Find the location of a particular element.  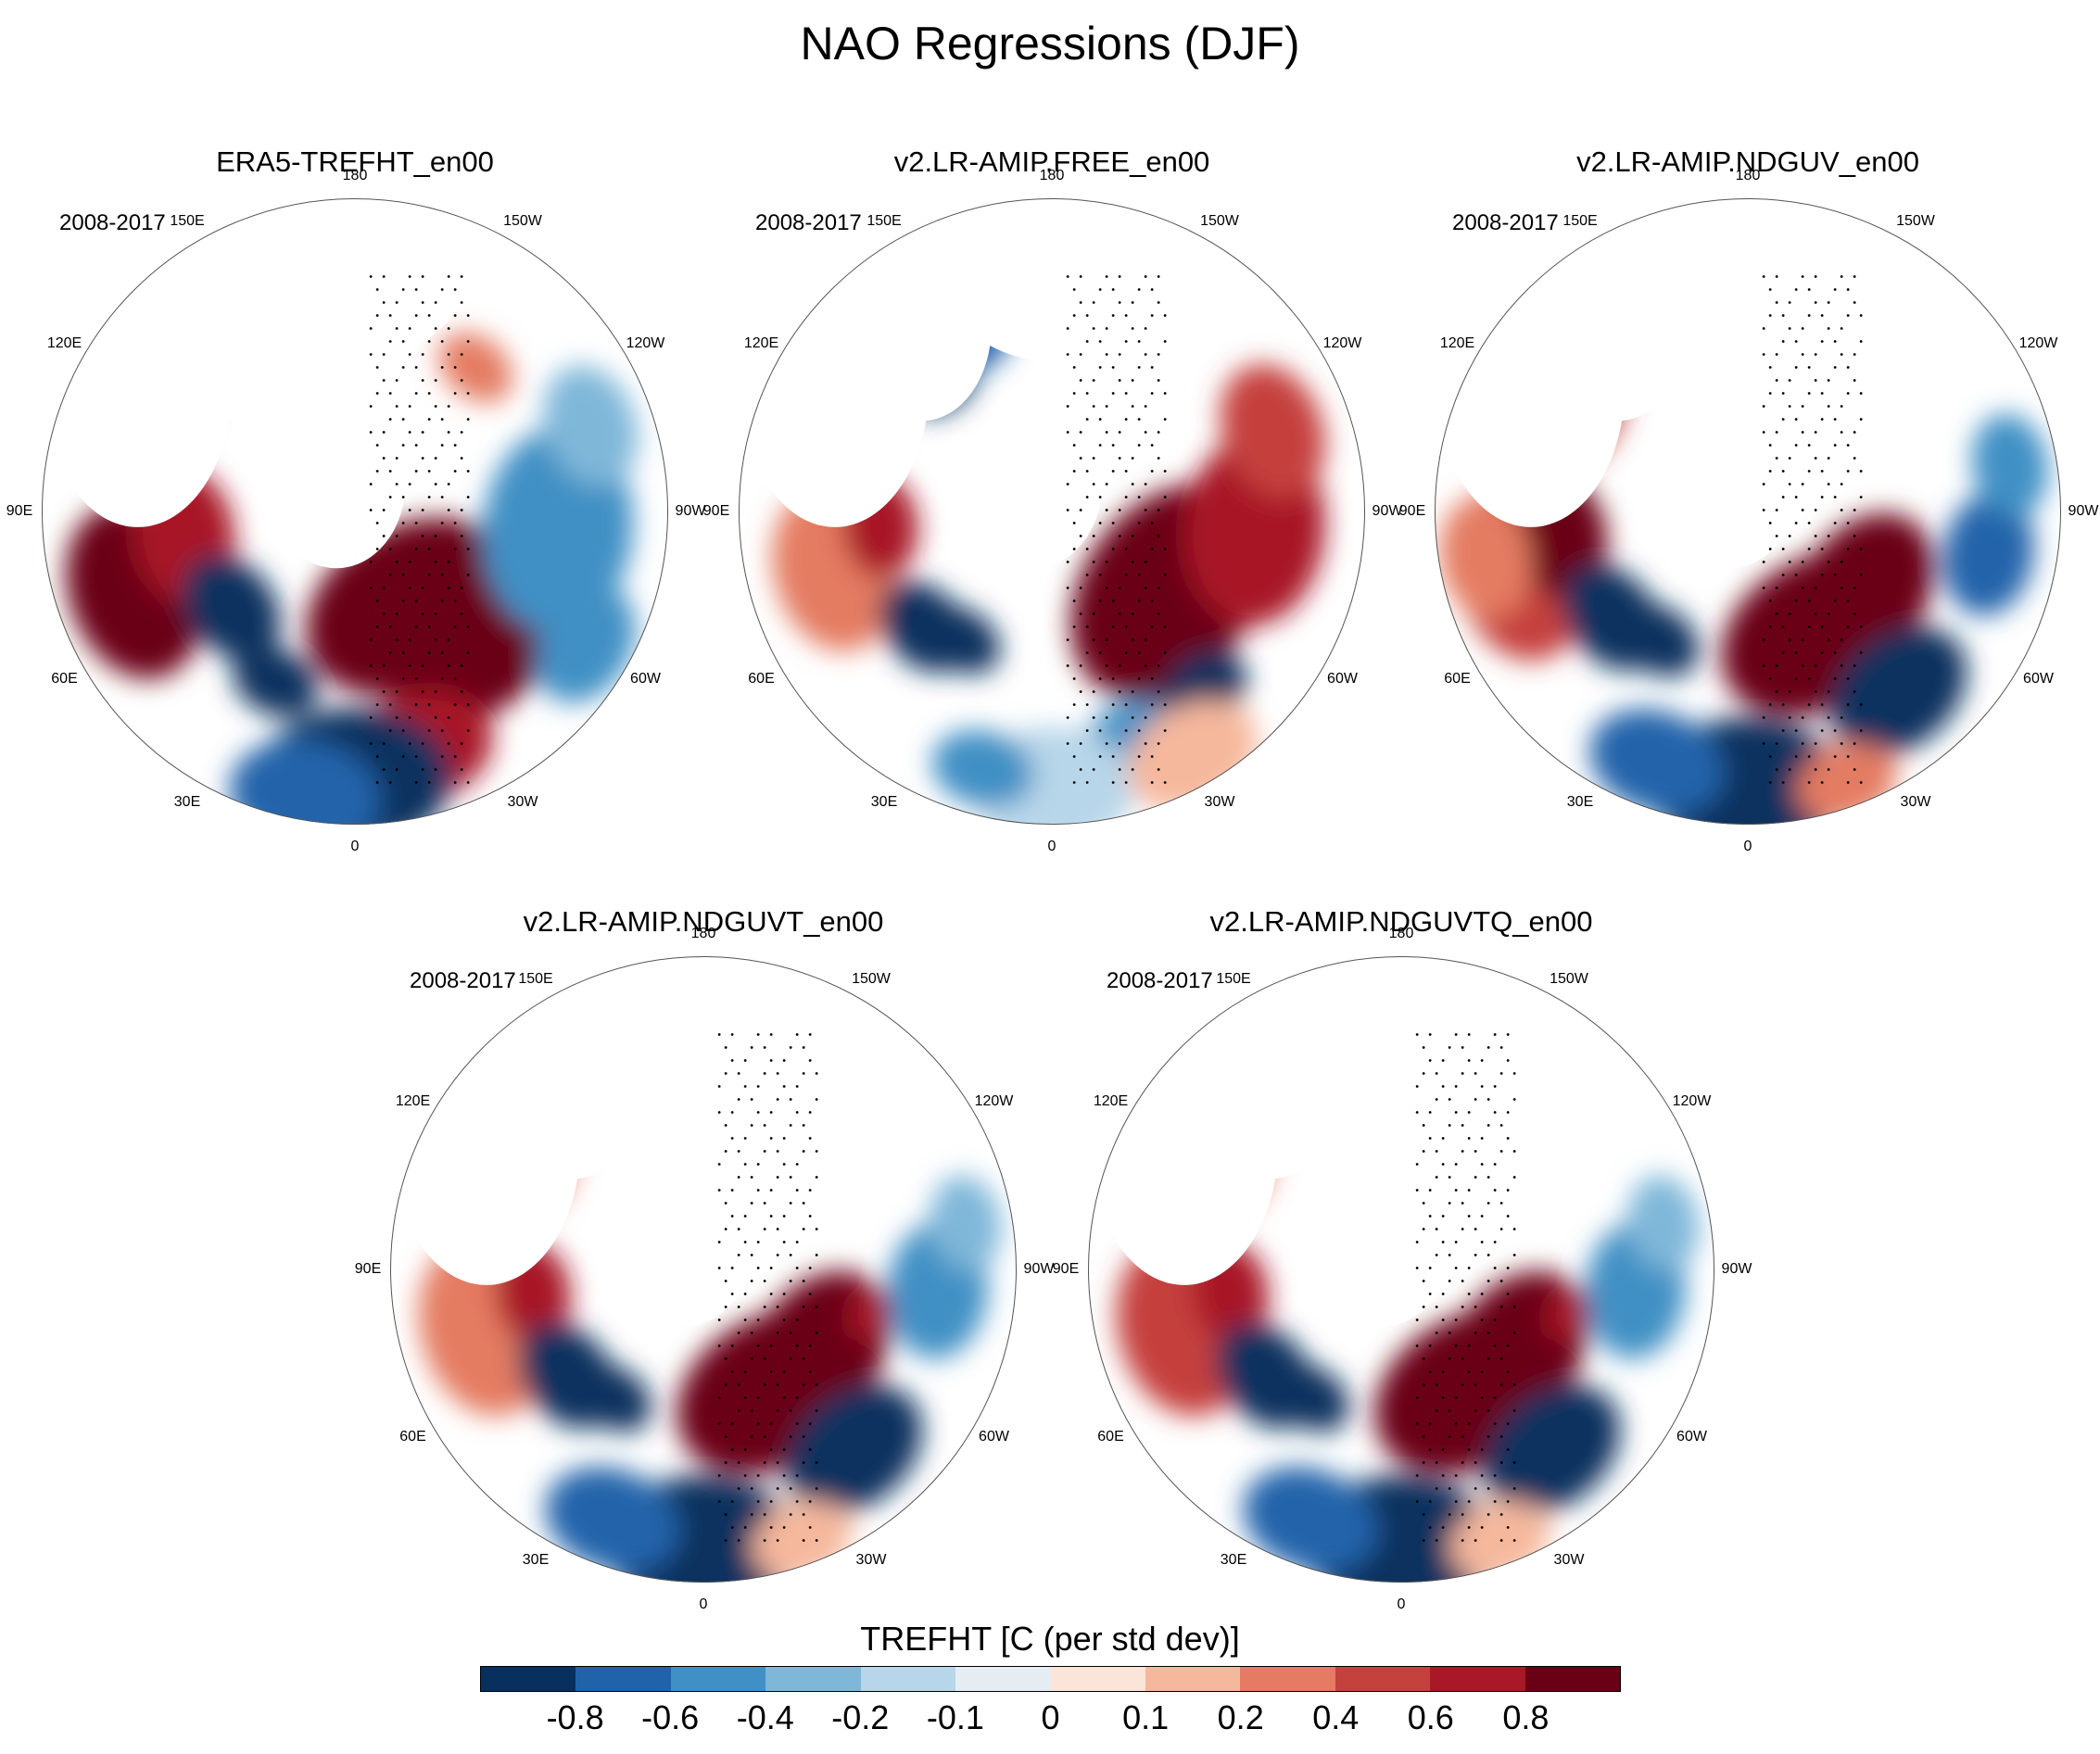

longitude-label: 120E is located at coordinates (64, 343).